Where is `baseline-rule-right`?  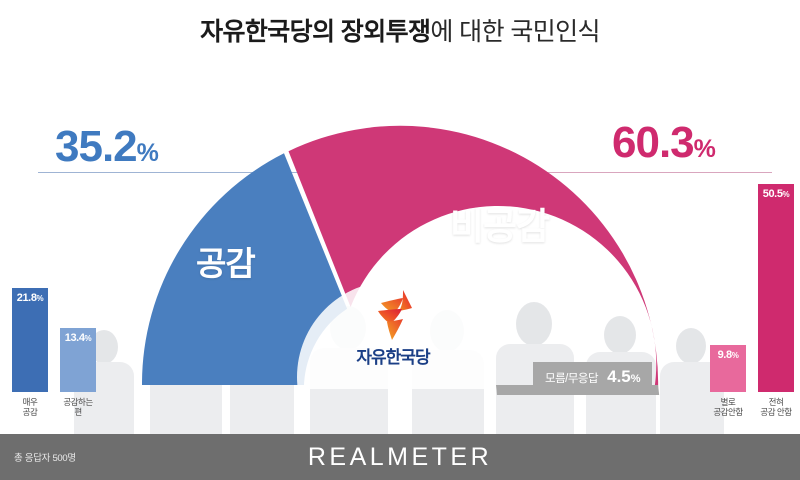 baseline-rule-right is located at coordinates (606, 172).